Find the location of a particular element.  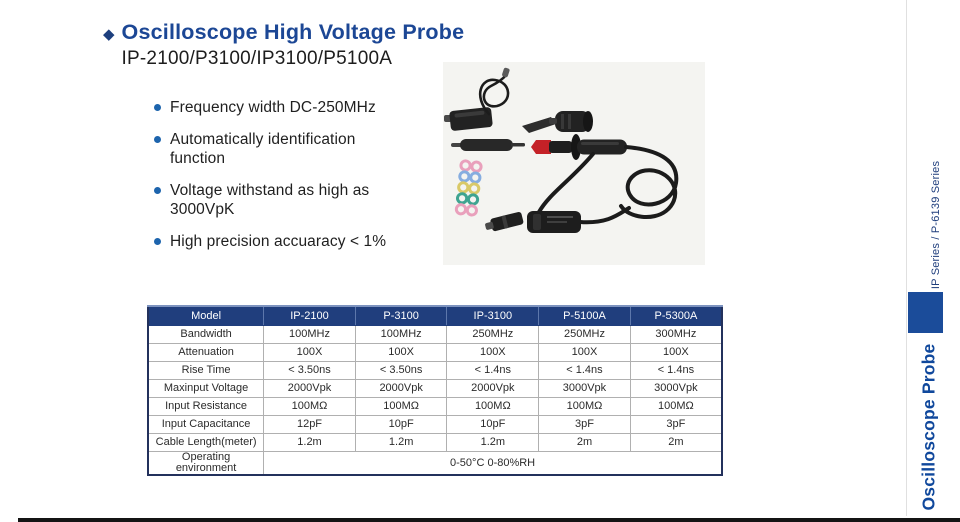

table-row: Input Capacitance 12pF 10pF 10pF 3pF 3pF is located at coordinates (435, 424).